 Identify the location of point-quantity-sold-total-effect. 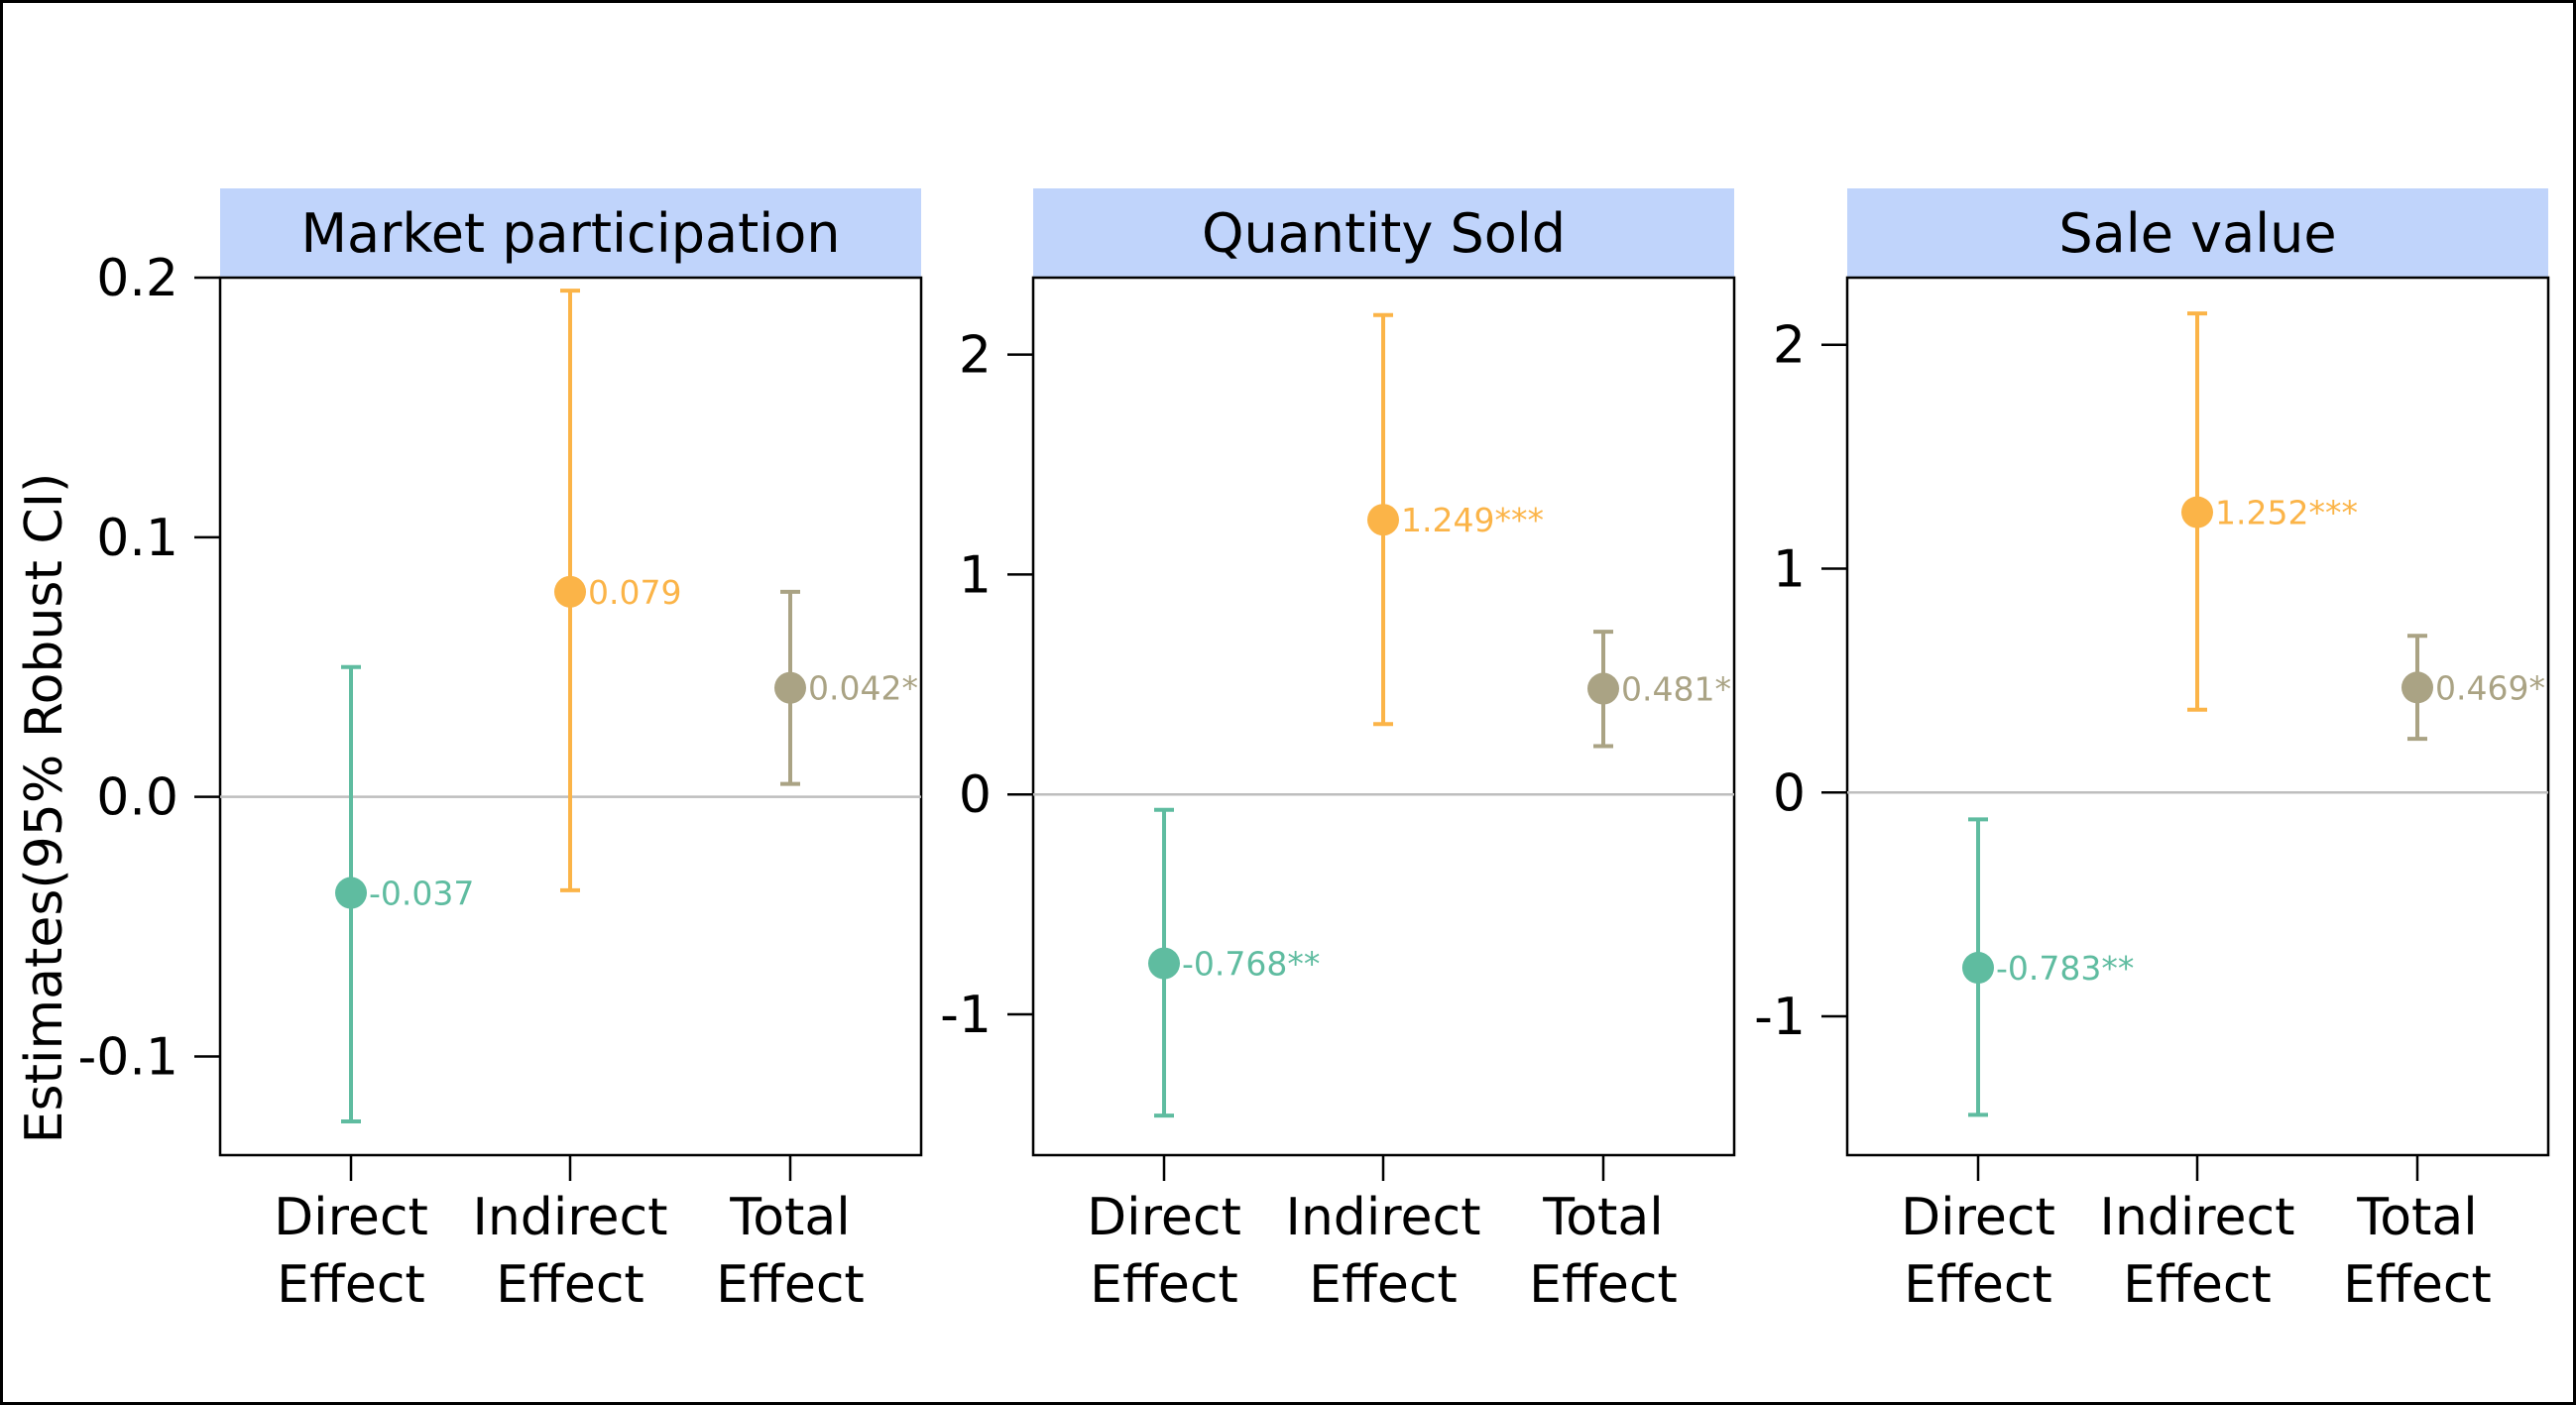
(1603, 689).